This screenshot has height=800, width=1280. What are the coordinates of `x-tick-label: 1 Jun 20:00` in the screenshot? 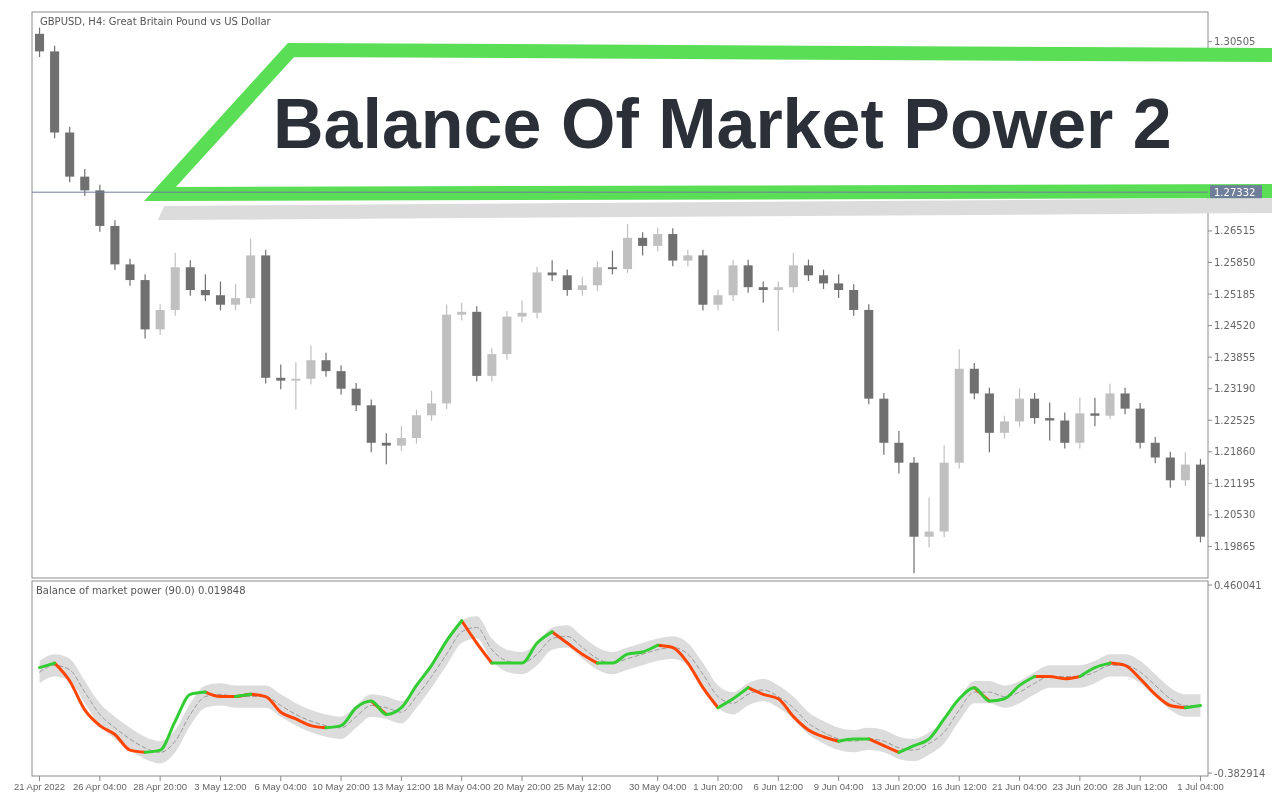 It's located at (718, 786).